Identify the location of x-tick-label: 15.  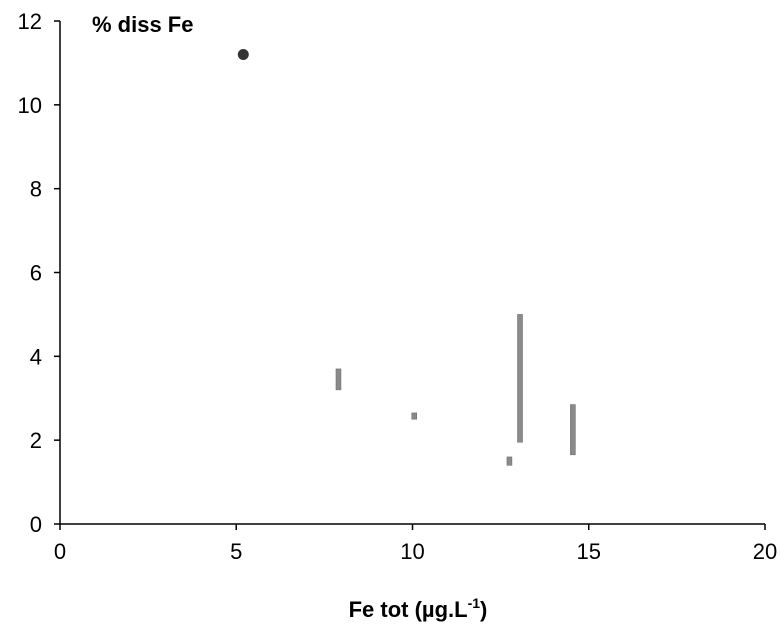
(589, 551).